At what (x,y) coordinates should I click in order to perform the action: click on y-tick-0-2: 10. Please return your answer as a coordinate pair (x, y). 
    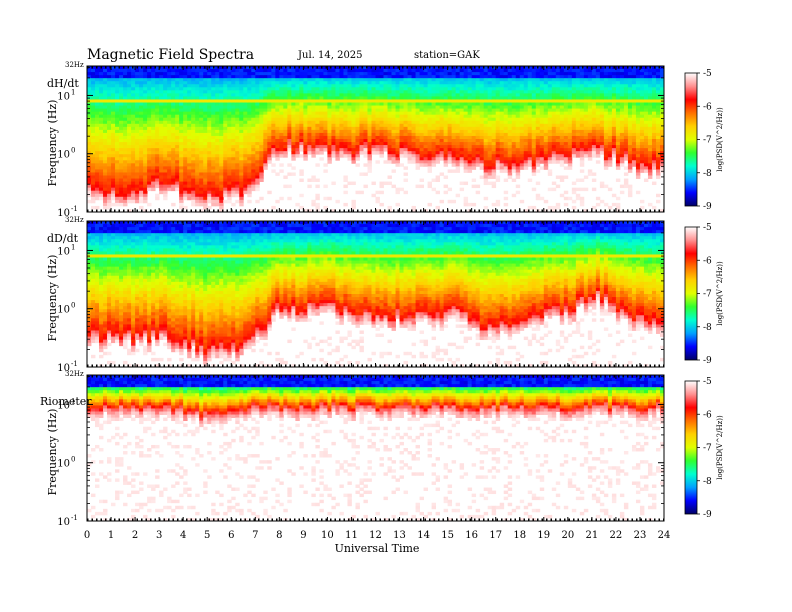
    Looking at the image, I should click on (63, 213).